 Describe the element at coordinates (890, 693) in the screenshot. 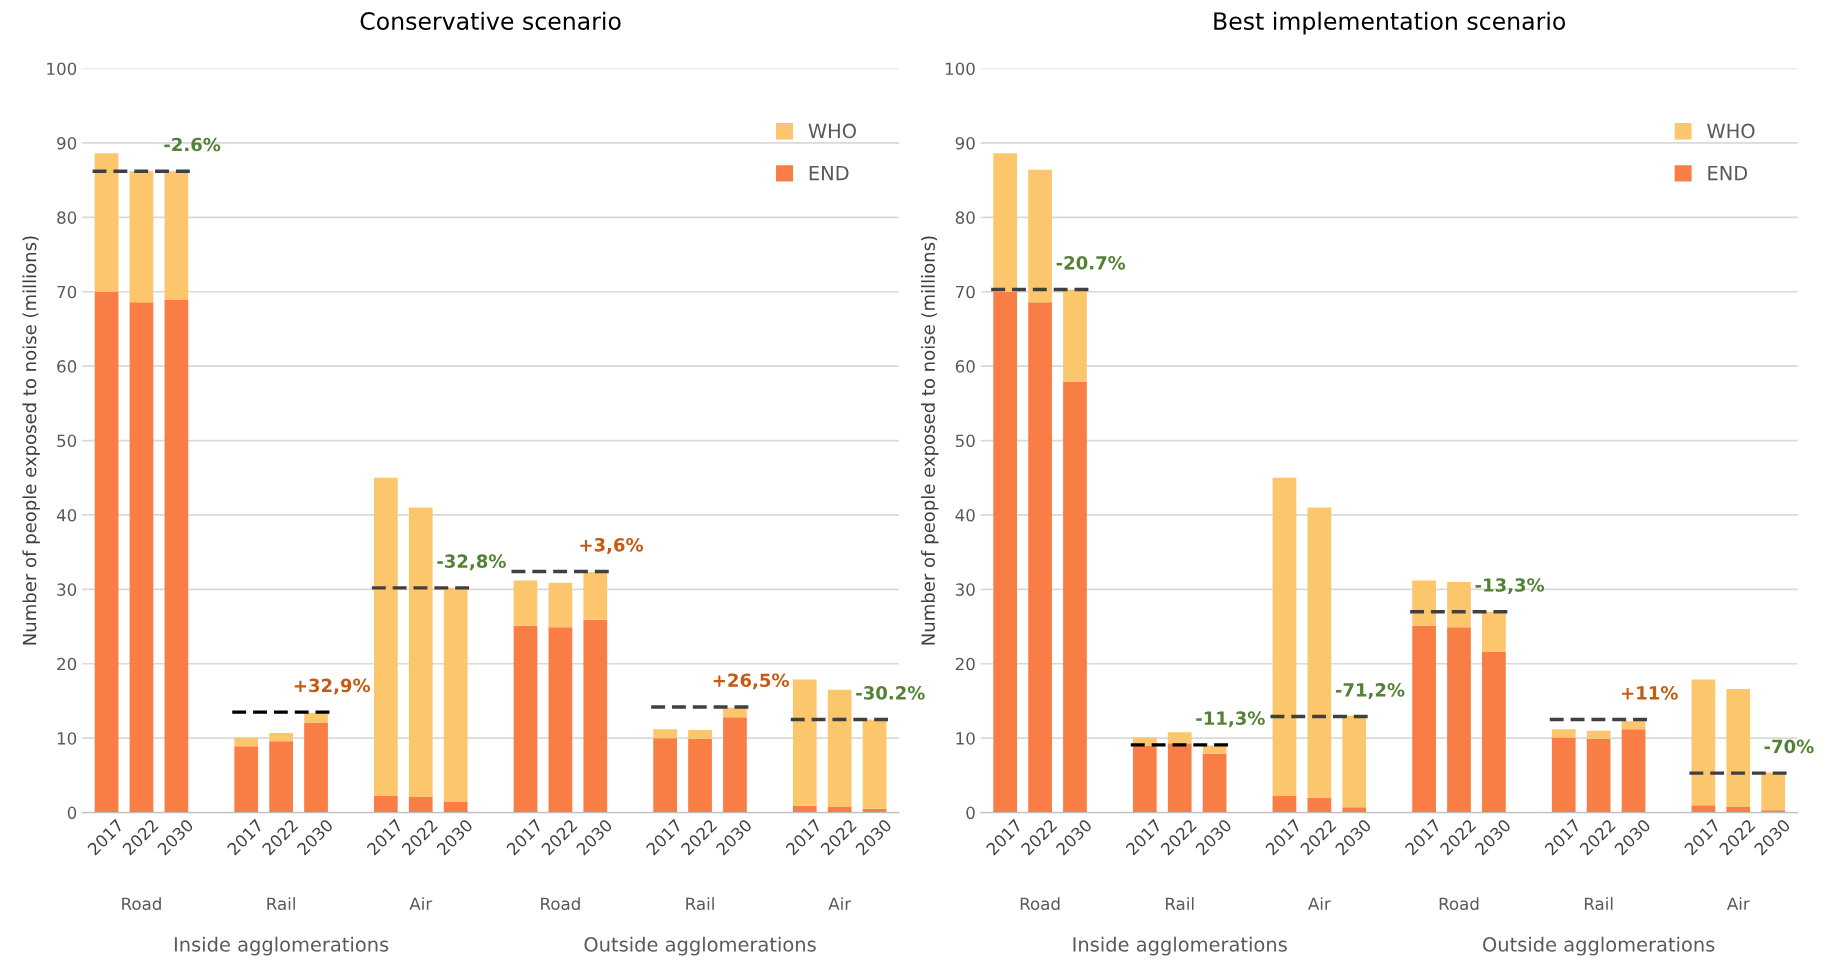

I see `annotation: -30.2%` at that location.